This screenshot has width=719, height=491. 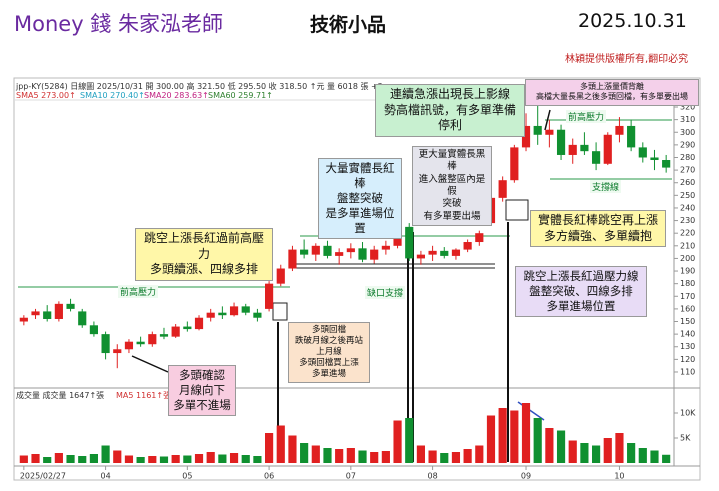 I want to click on annotation: 多頭回檔 跌破月線之後再站 上月線 多頭回檔買上漲 多單進場, so click(x=329, y=353).